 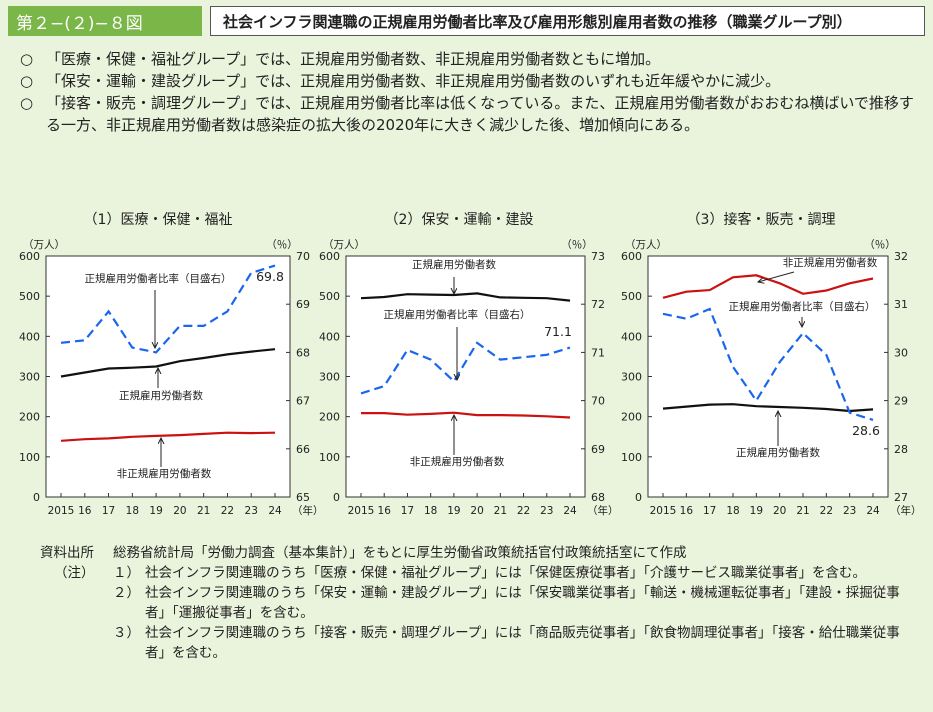 What do you see at coordinates (598, 401) in the screenshot?
I see `right-tick-label: 70` at bounding box center [598, 401].